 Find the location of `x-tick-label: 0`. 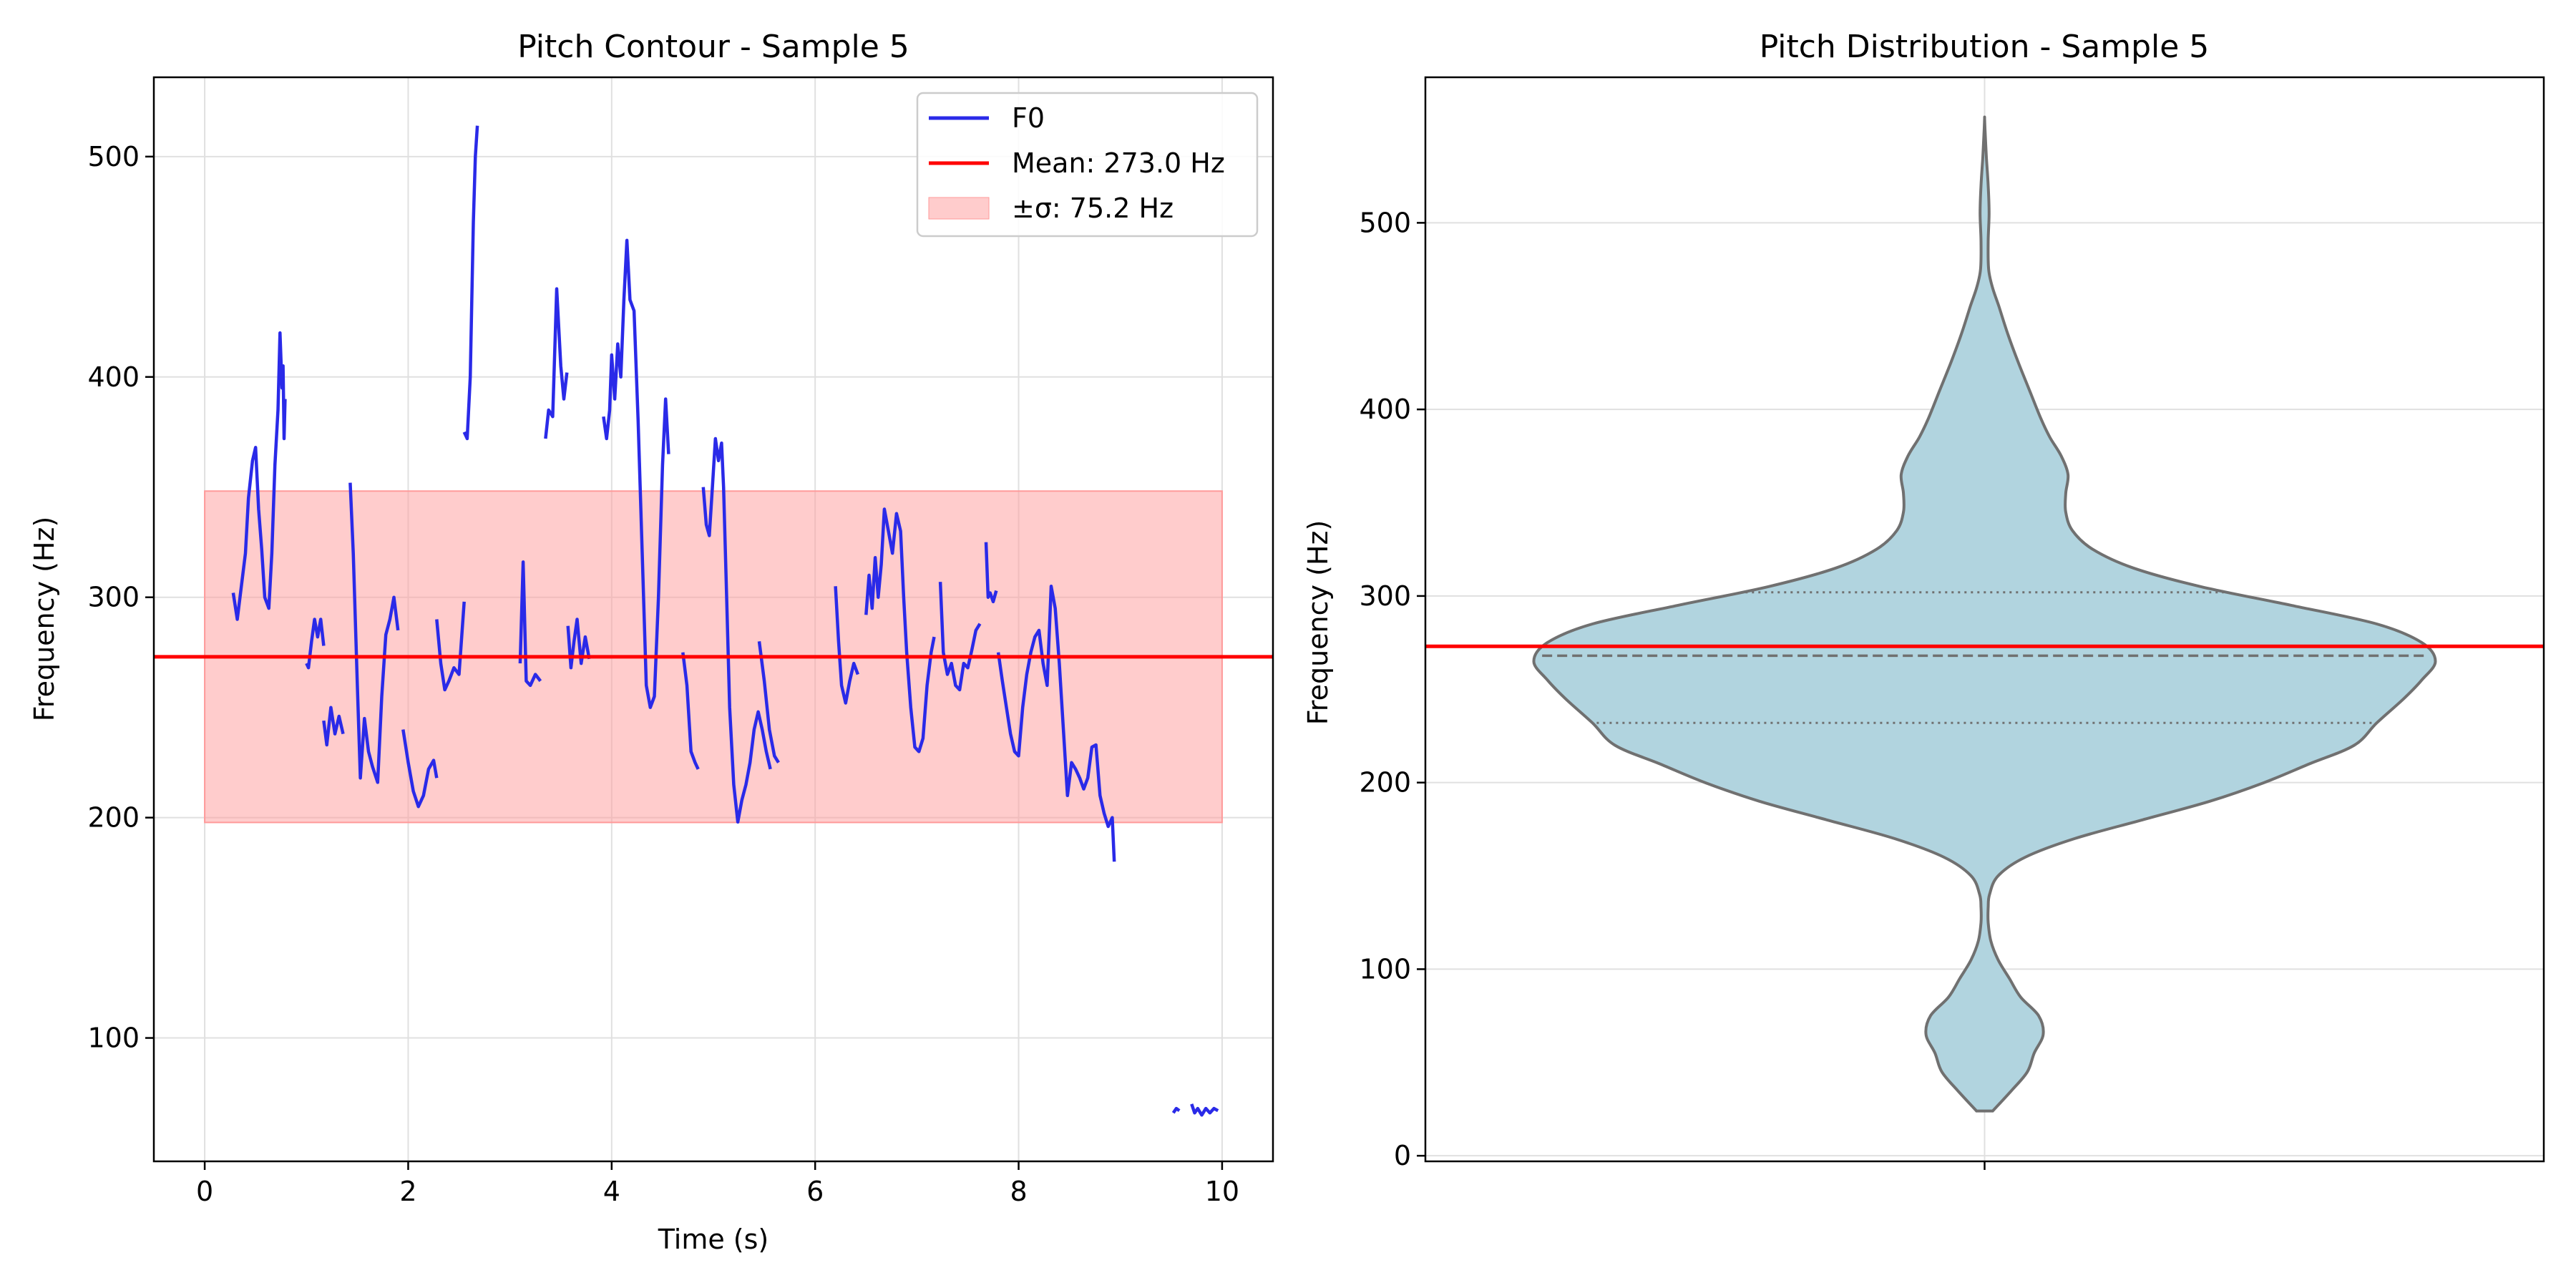

x-tick-label: 0 is located at coordinates (204, 1191).